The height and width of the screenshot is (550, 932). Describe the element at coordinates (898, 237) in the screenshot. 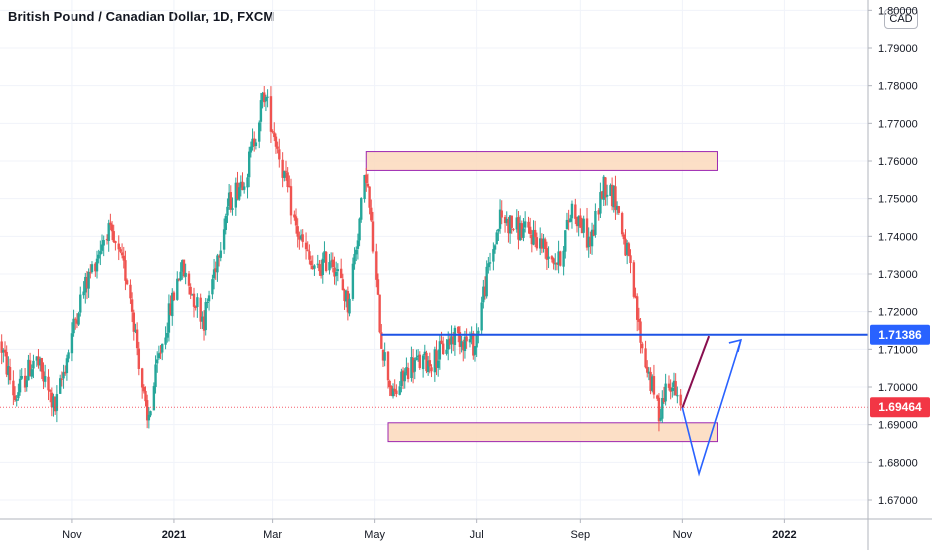

I see `price-tick-label: 1.74000` at that location.